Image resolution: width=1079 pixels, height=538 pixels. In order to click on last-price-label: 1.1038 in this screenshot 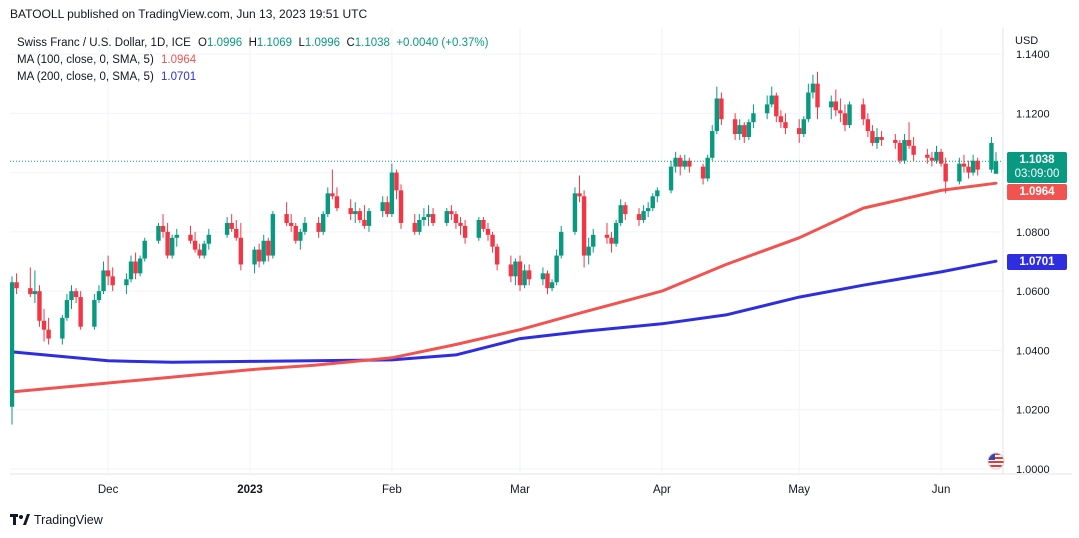, I will do `click(1037, 160)`.